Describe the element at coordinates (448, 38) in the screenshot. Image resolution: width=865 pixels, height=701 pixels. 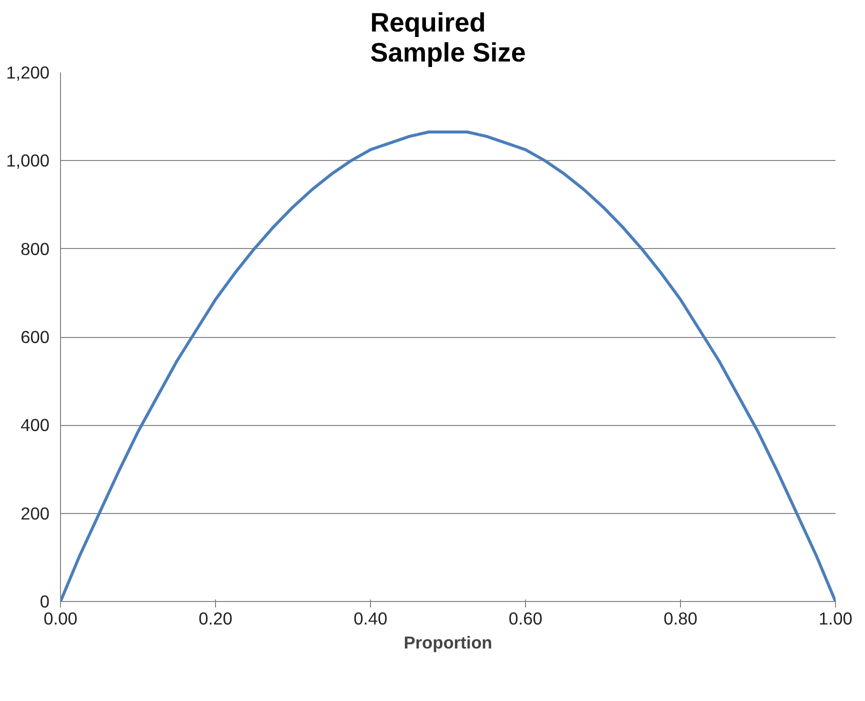
I see `chart-title: Required Sample Size` at that location.